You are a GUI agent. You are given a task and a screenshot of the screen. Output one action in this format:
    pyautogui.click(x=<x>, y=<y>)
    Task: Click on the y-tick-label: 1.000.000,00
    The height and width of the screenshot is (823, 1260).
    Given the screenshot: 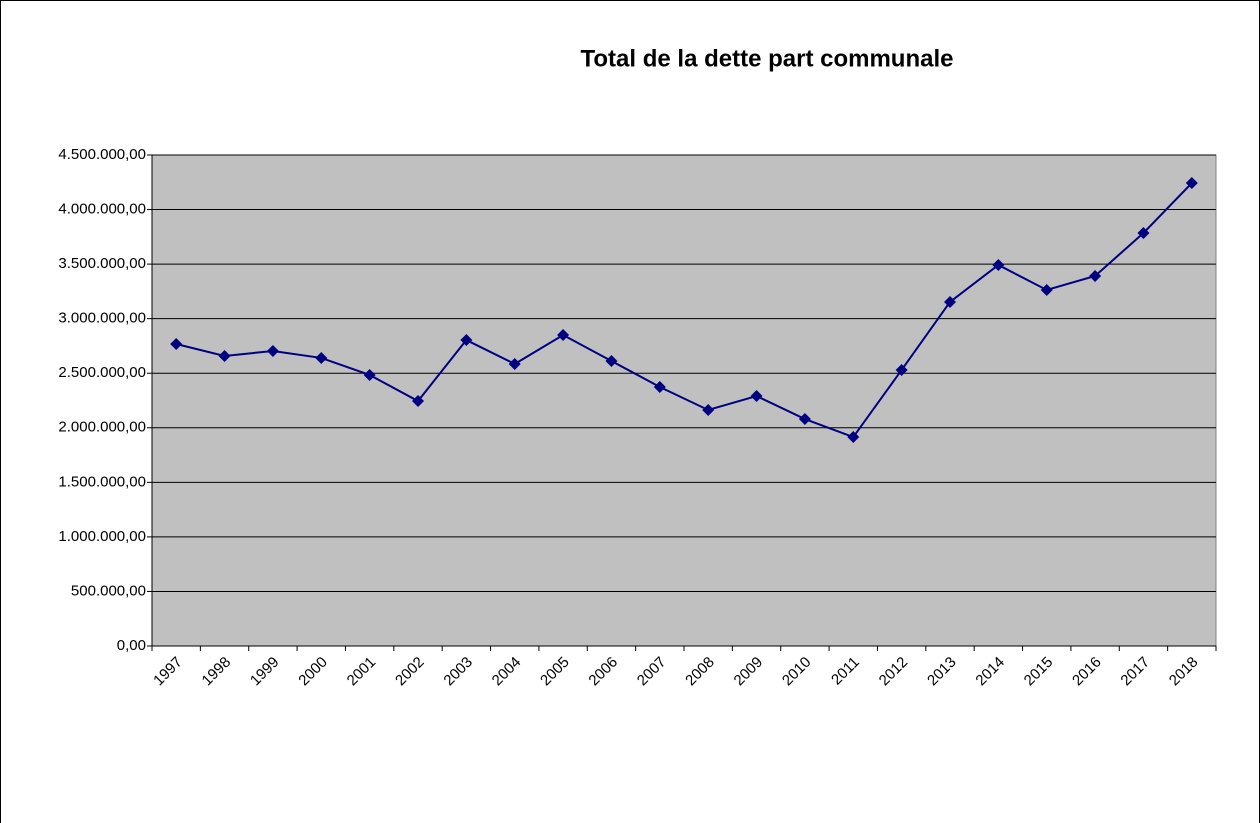 What is the action you would take?
    pyautogui.click(x=102, y=536)
    